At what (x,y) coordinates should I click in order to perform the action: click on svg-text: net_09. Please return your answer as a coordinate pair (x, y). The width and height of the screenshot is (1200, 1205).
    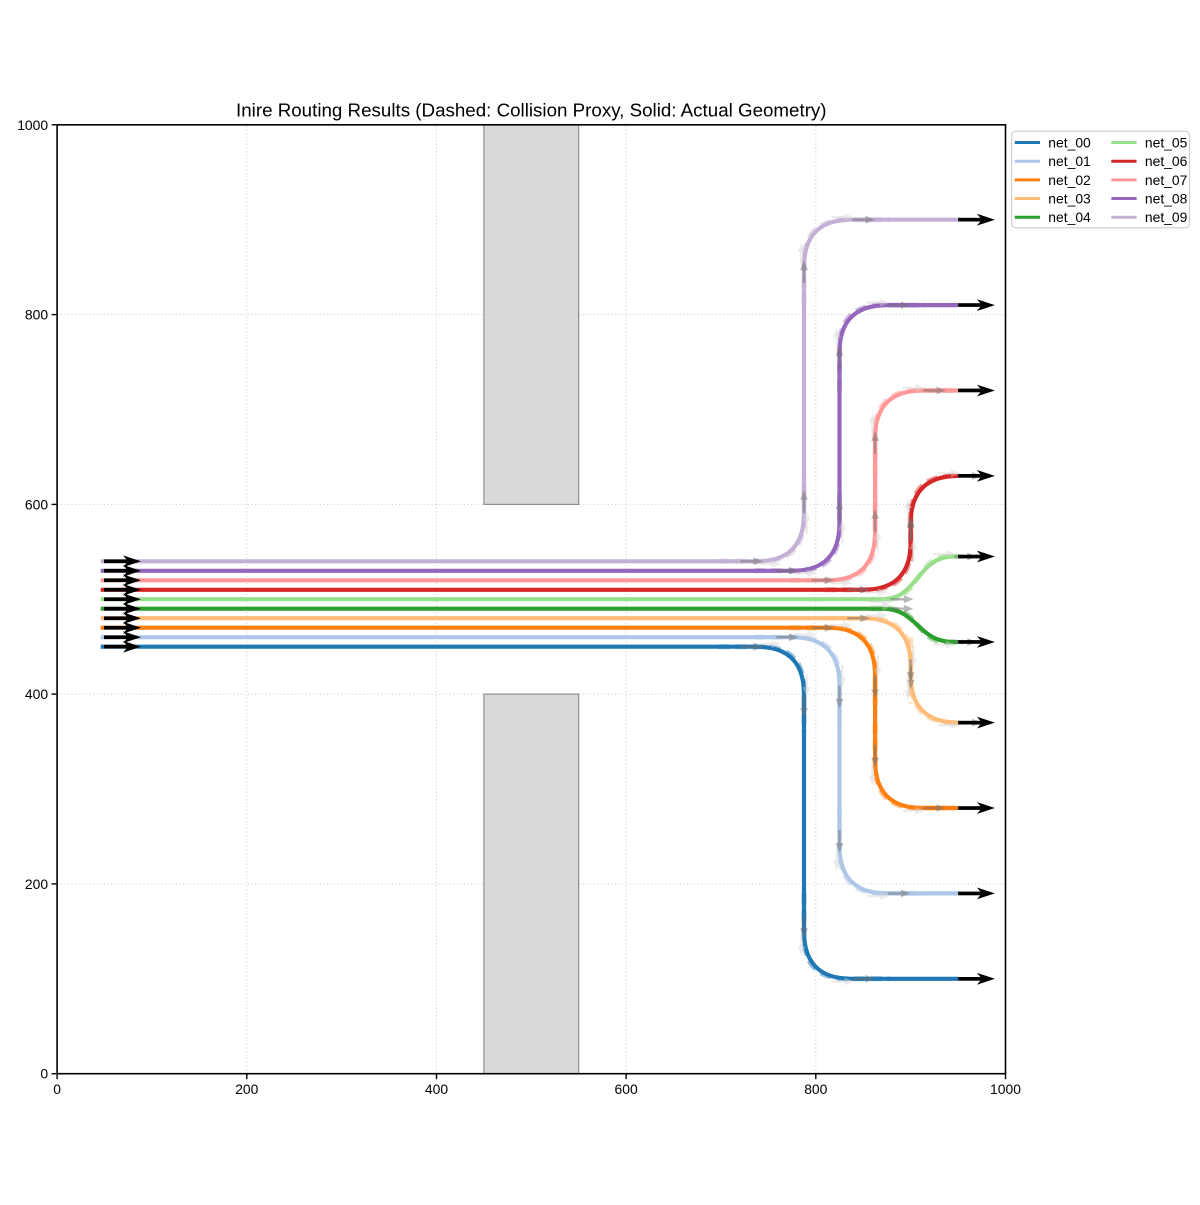
    Looking at the image, I should click on (1166, 217).